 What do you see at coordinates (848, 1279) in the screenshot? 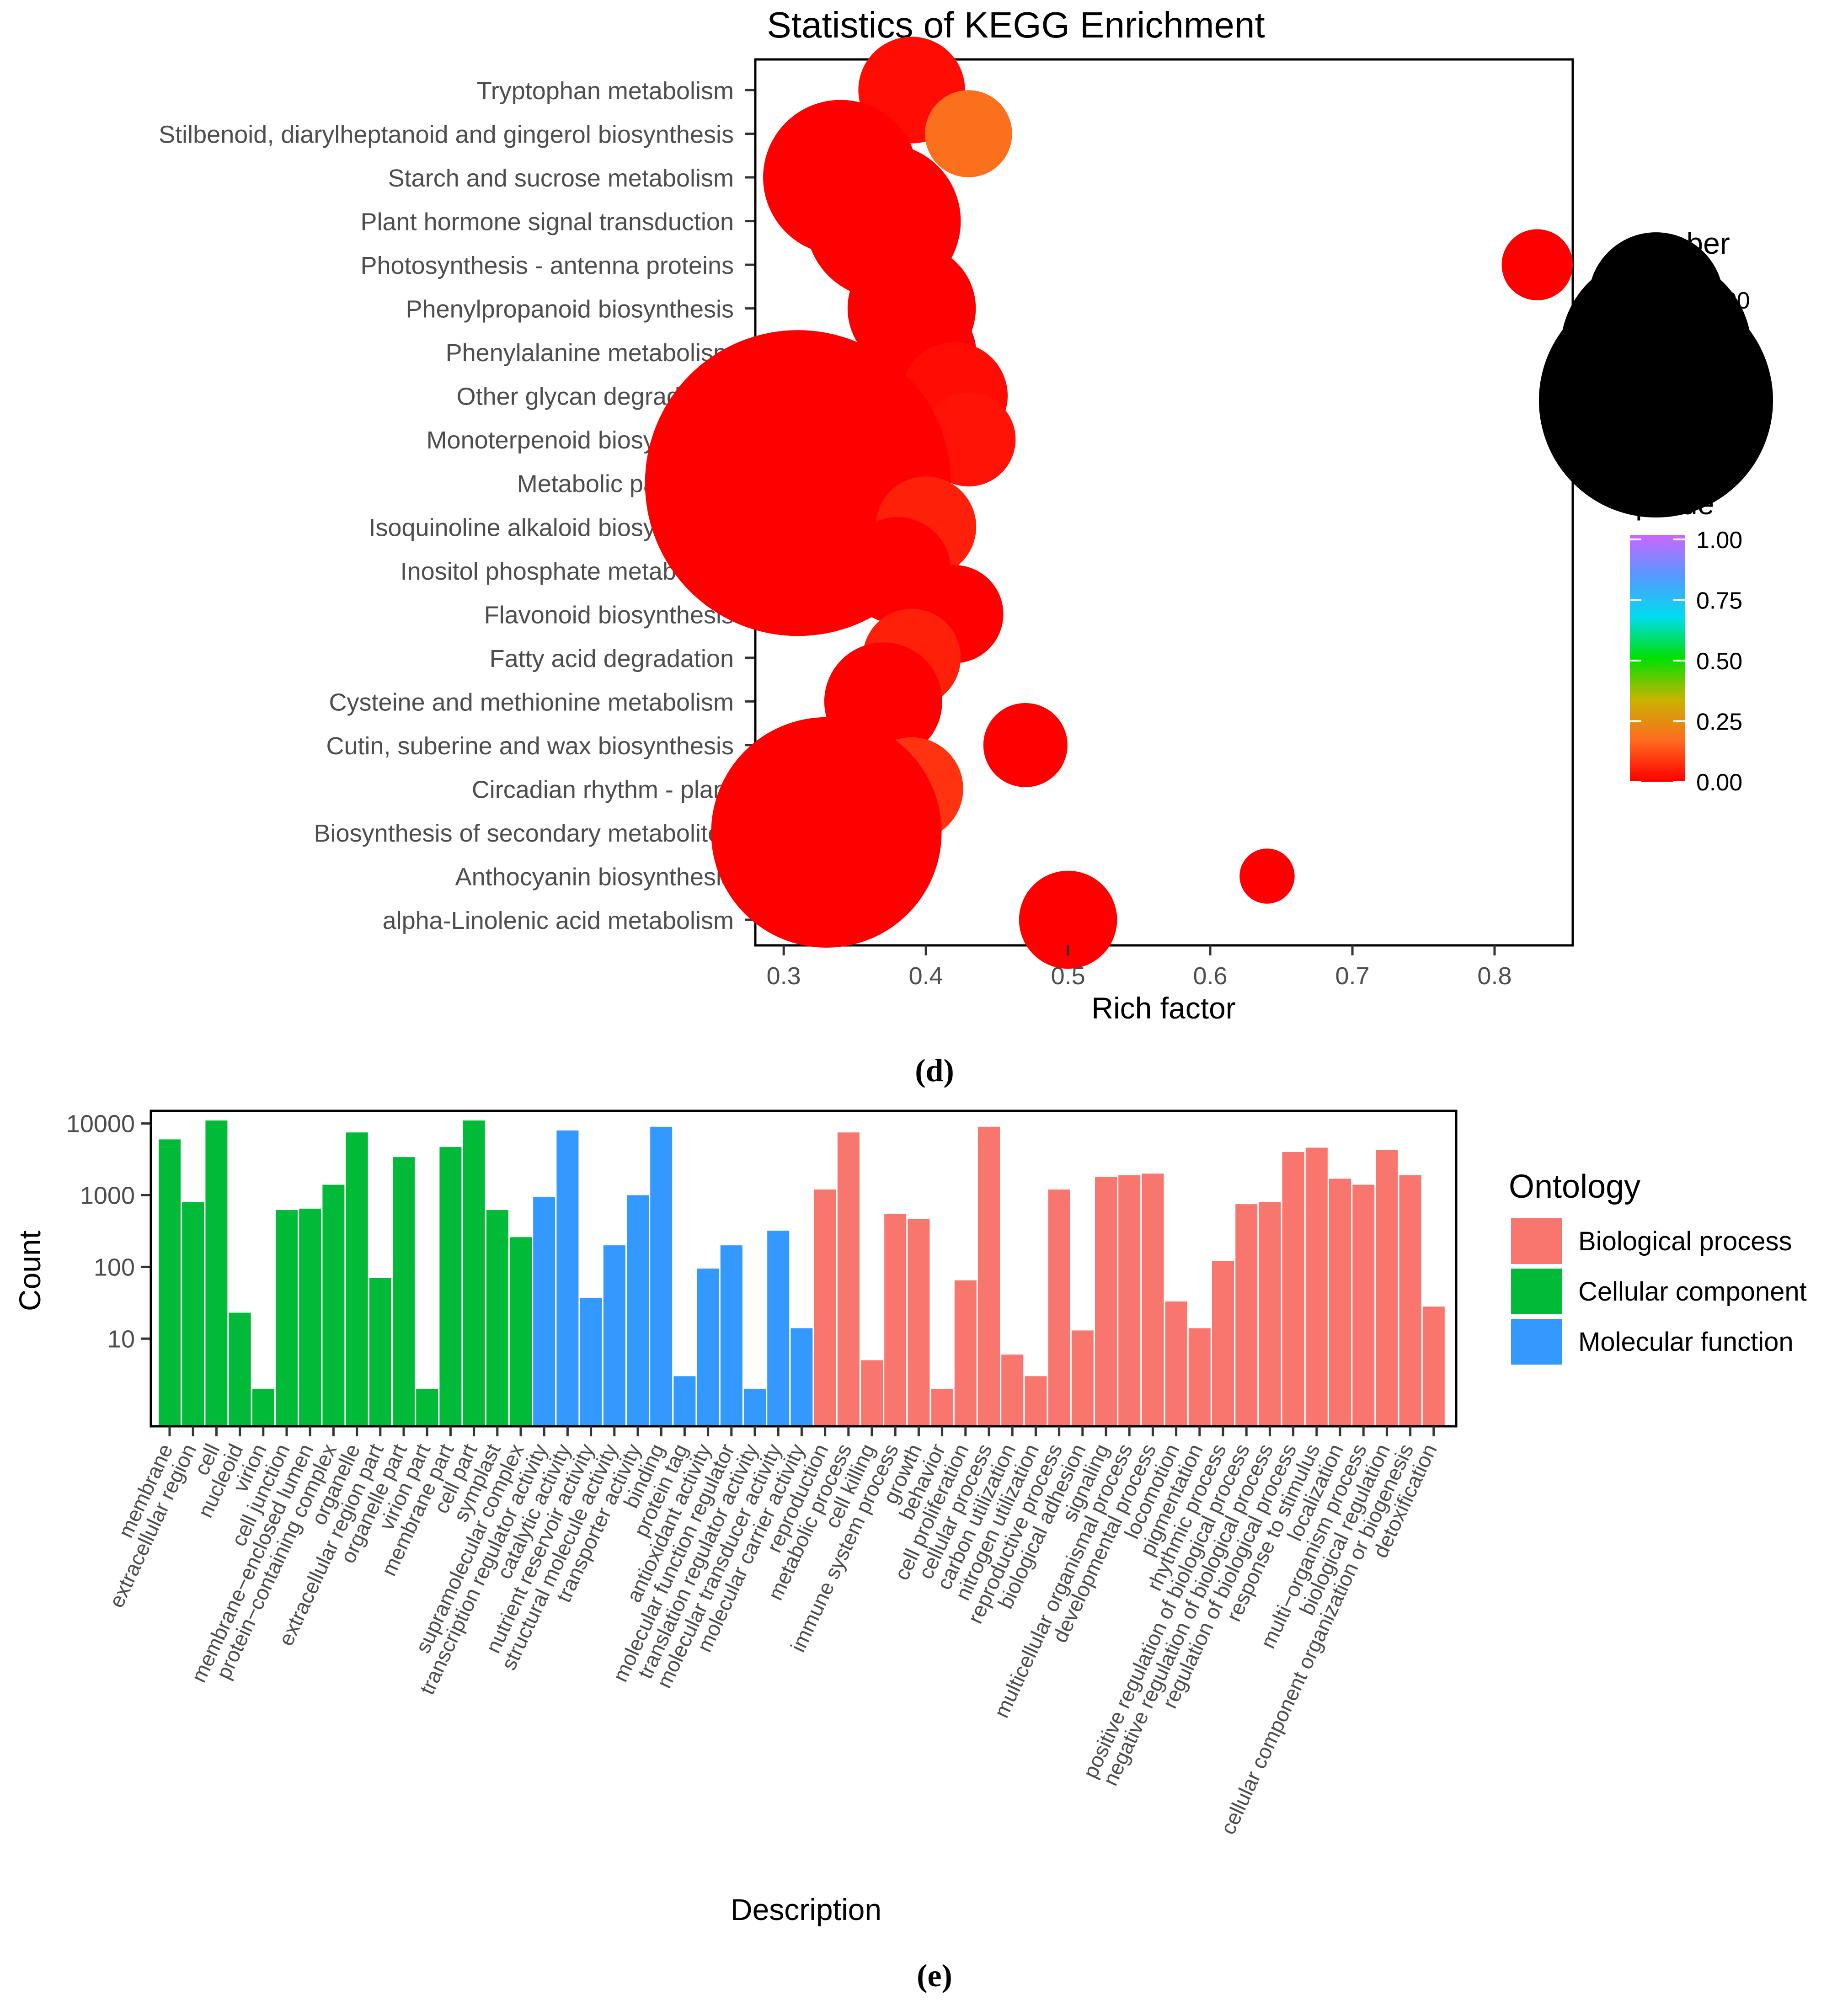
I see `go-bar-metabolic-process` at bounding box center [848, 1279].